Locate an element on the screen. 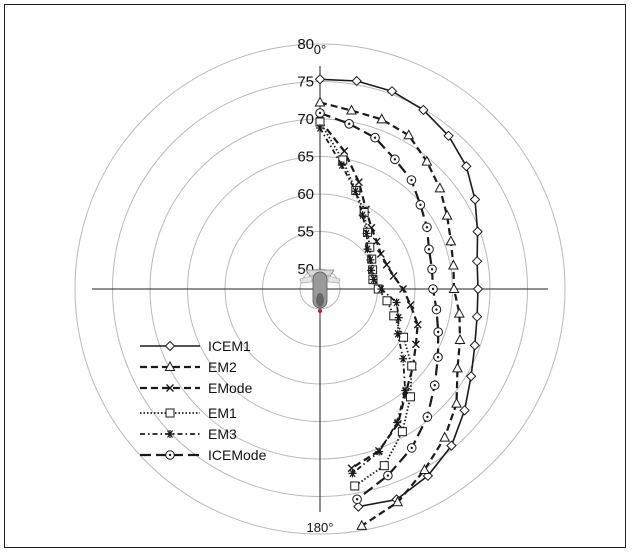 This screenshot has width=632, height=552. legend-label: EM3 is located at coordinates (222, 434).